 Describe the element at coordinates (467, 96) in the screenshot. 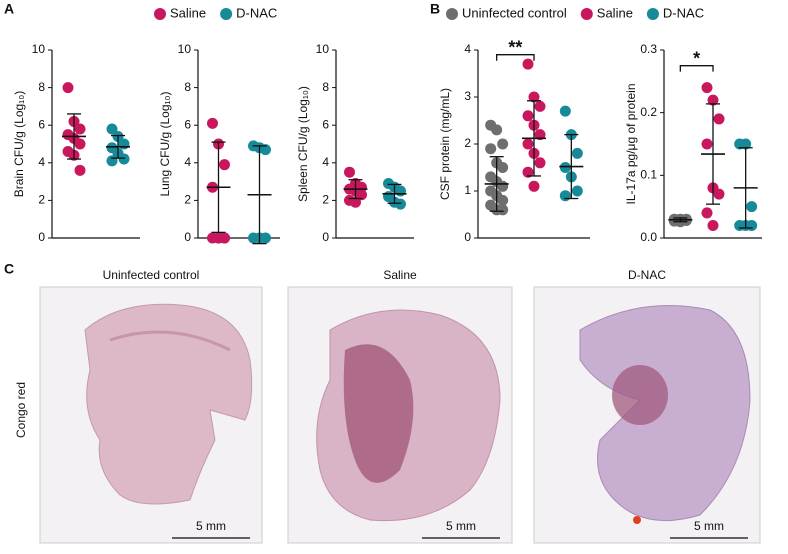

I see `y-tick-label: 3` at that location.